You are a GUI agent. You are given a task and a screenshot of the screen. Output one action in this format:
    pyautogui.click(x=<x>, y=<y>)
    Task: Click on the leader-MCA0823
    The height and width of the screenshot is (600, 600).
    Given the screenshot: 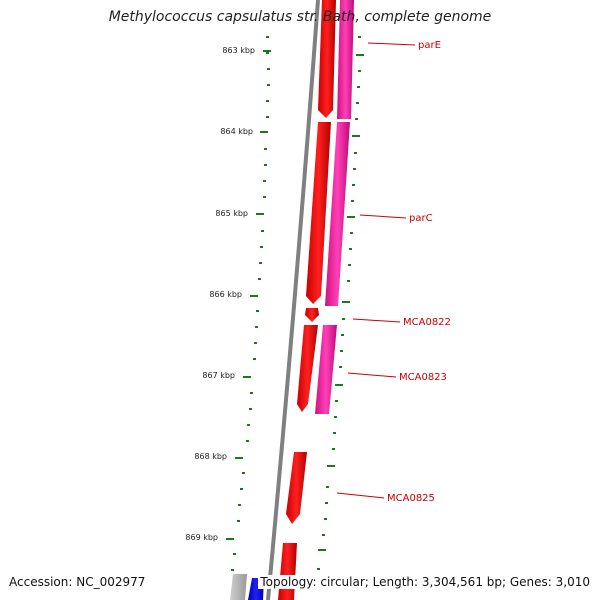 What is the action you would take?
    pyautogui.click(x=372, y=375)
    